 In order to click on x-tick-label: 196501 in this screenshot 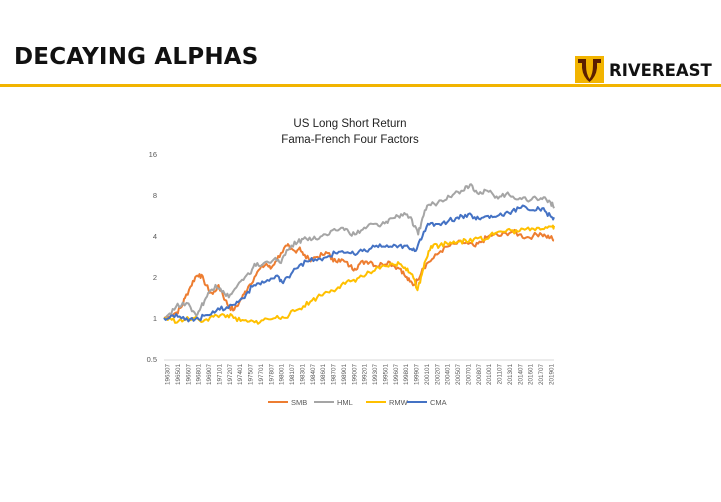, I will do `click(178, 375)`.